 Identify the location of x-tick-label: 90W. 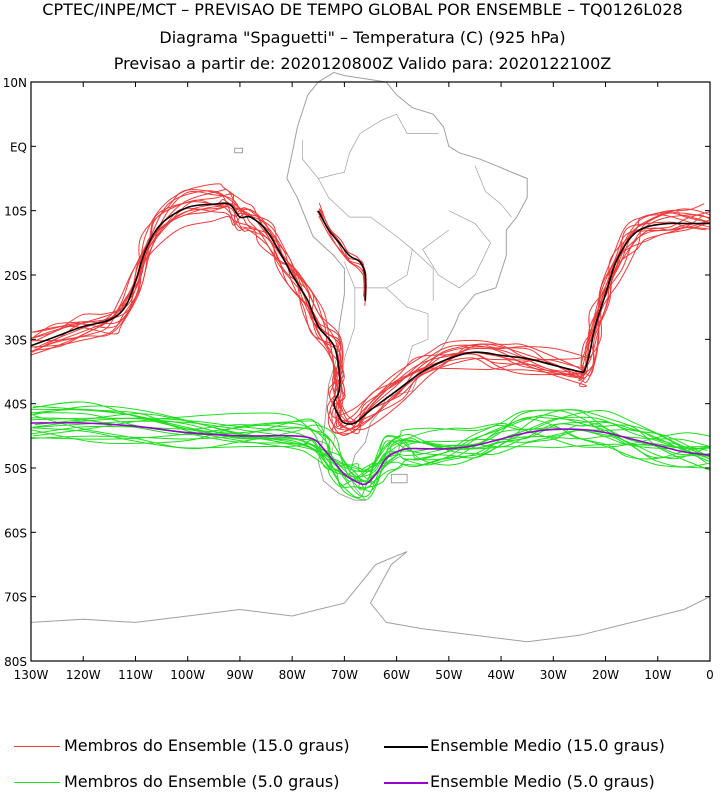
(239, 675).